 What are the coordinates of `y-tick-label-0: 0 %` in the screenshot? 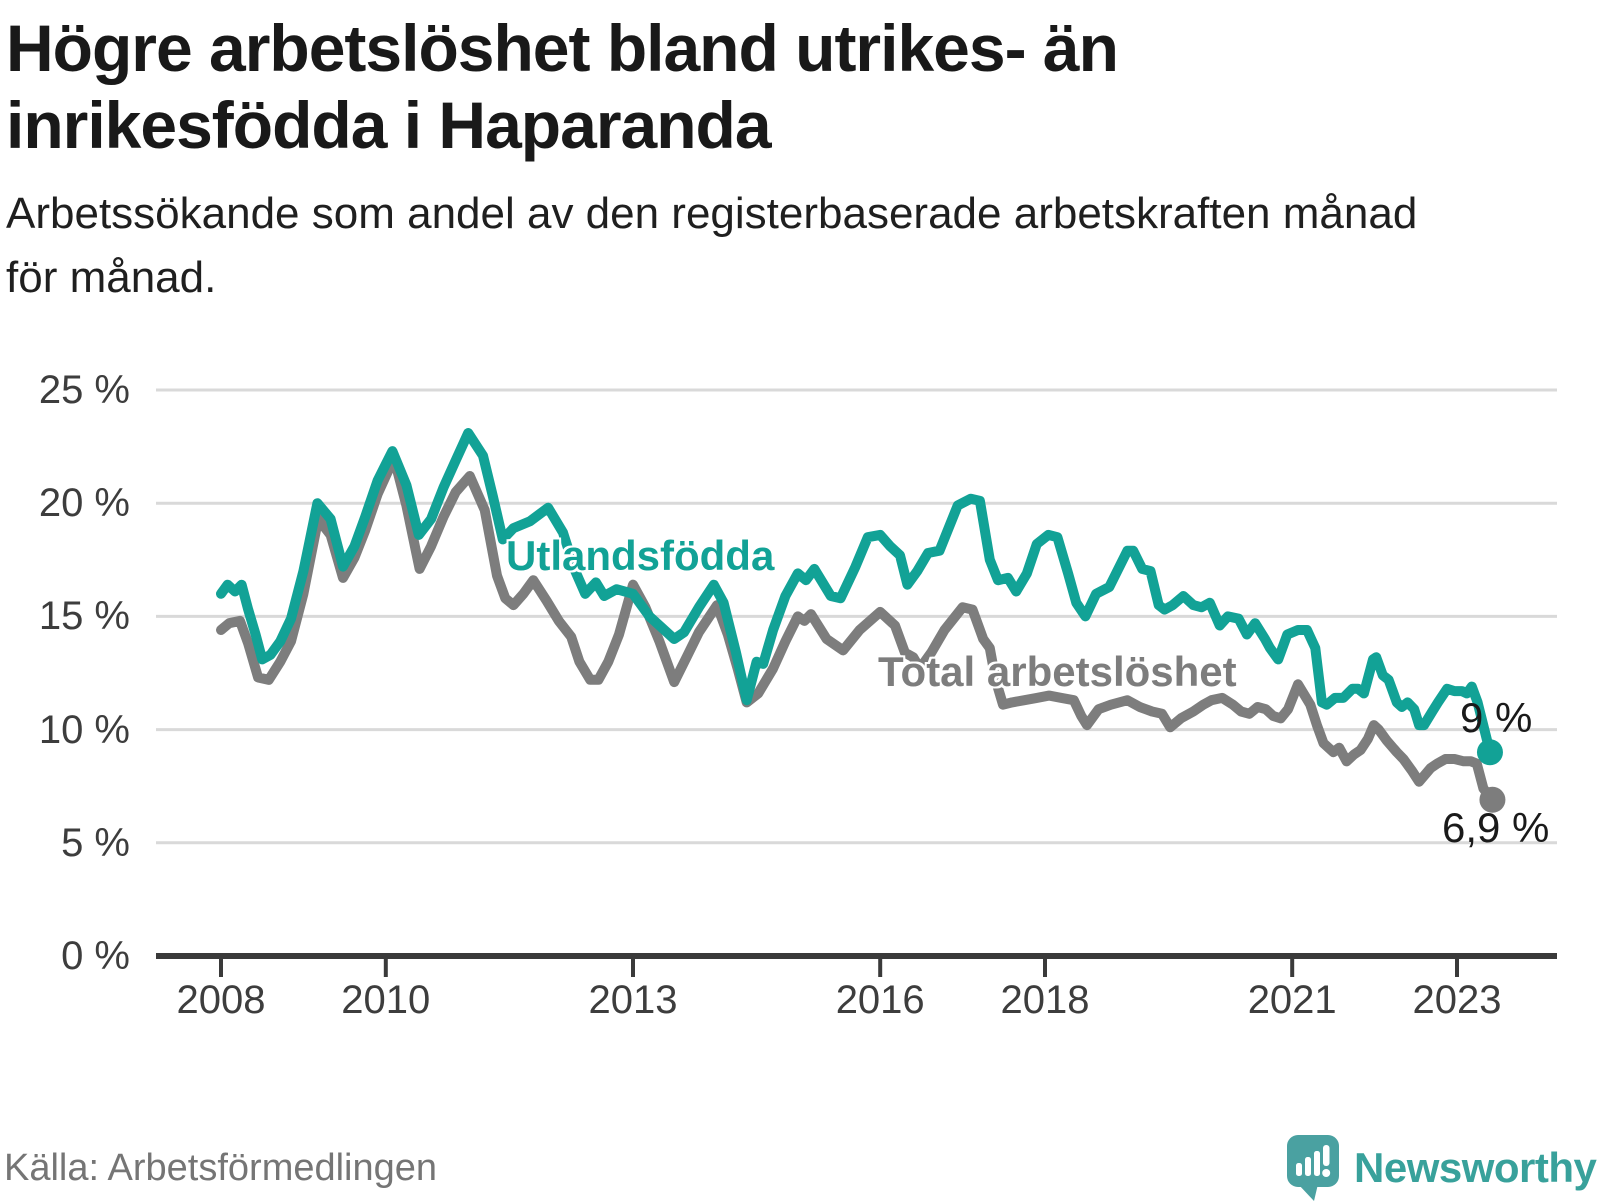 It's located at (95, 956).